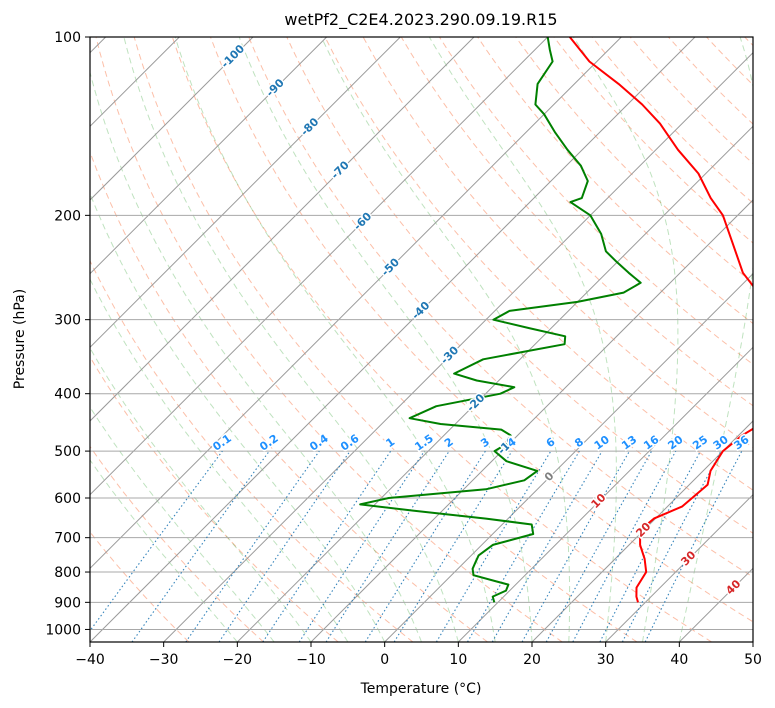  Describe the element at coordinates (90, 660) in the screenshot. I see `x-tick-label: −40` at that location.